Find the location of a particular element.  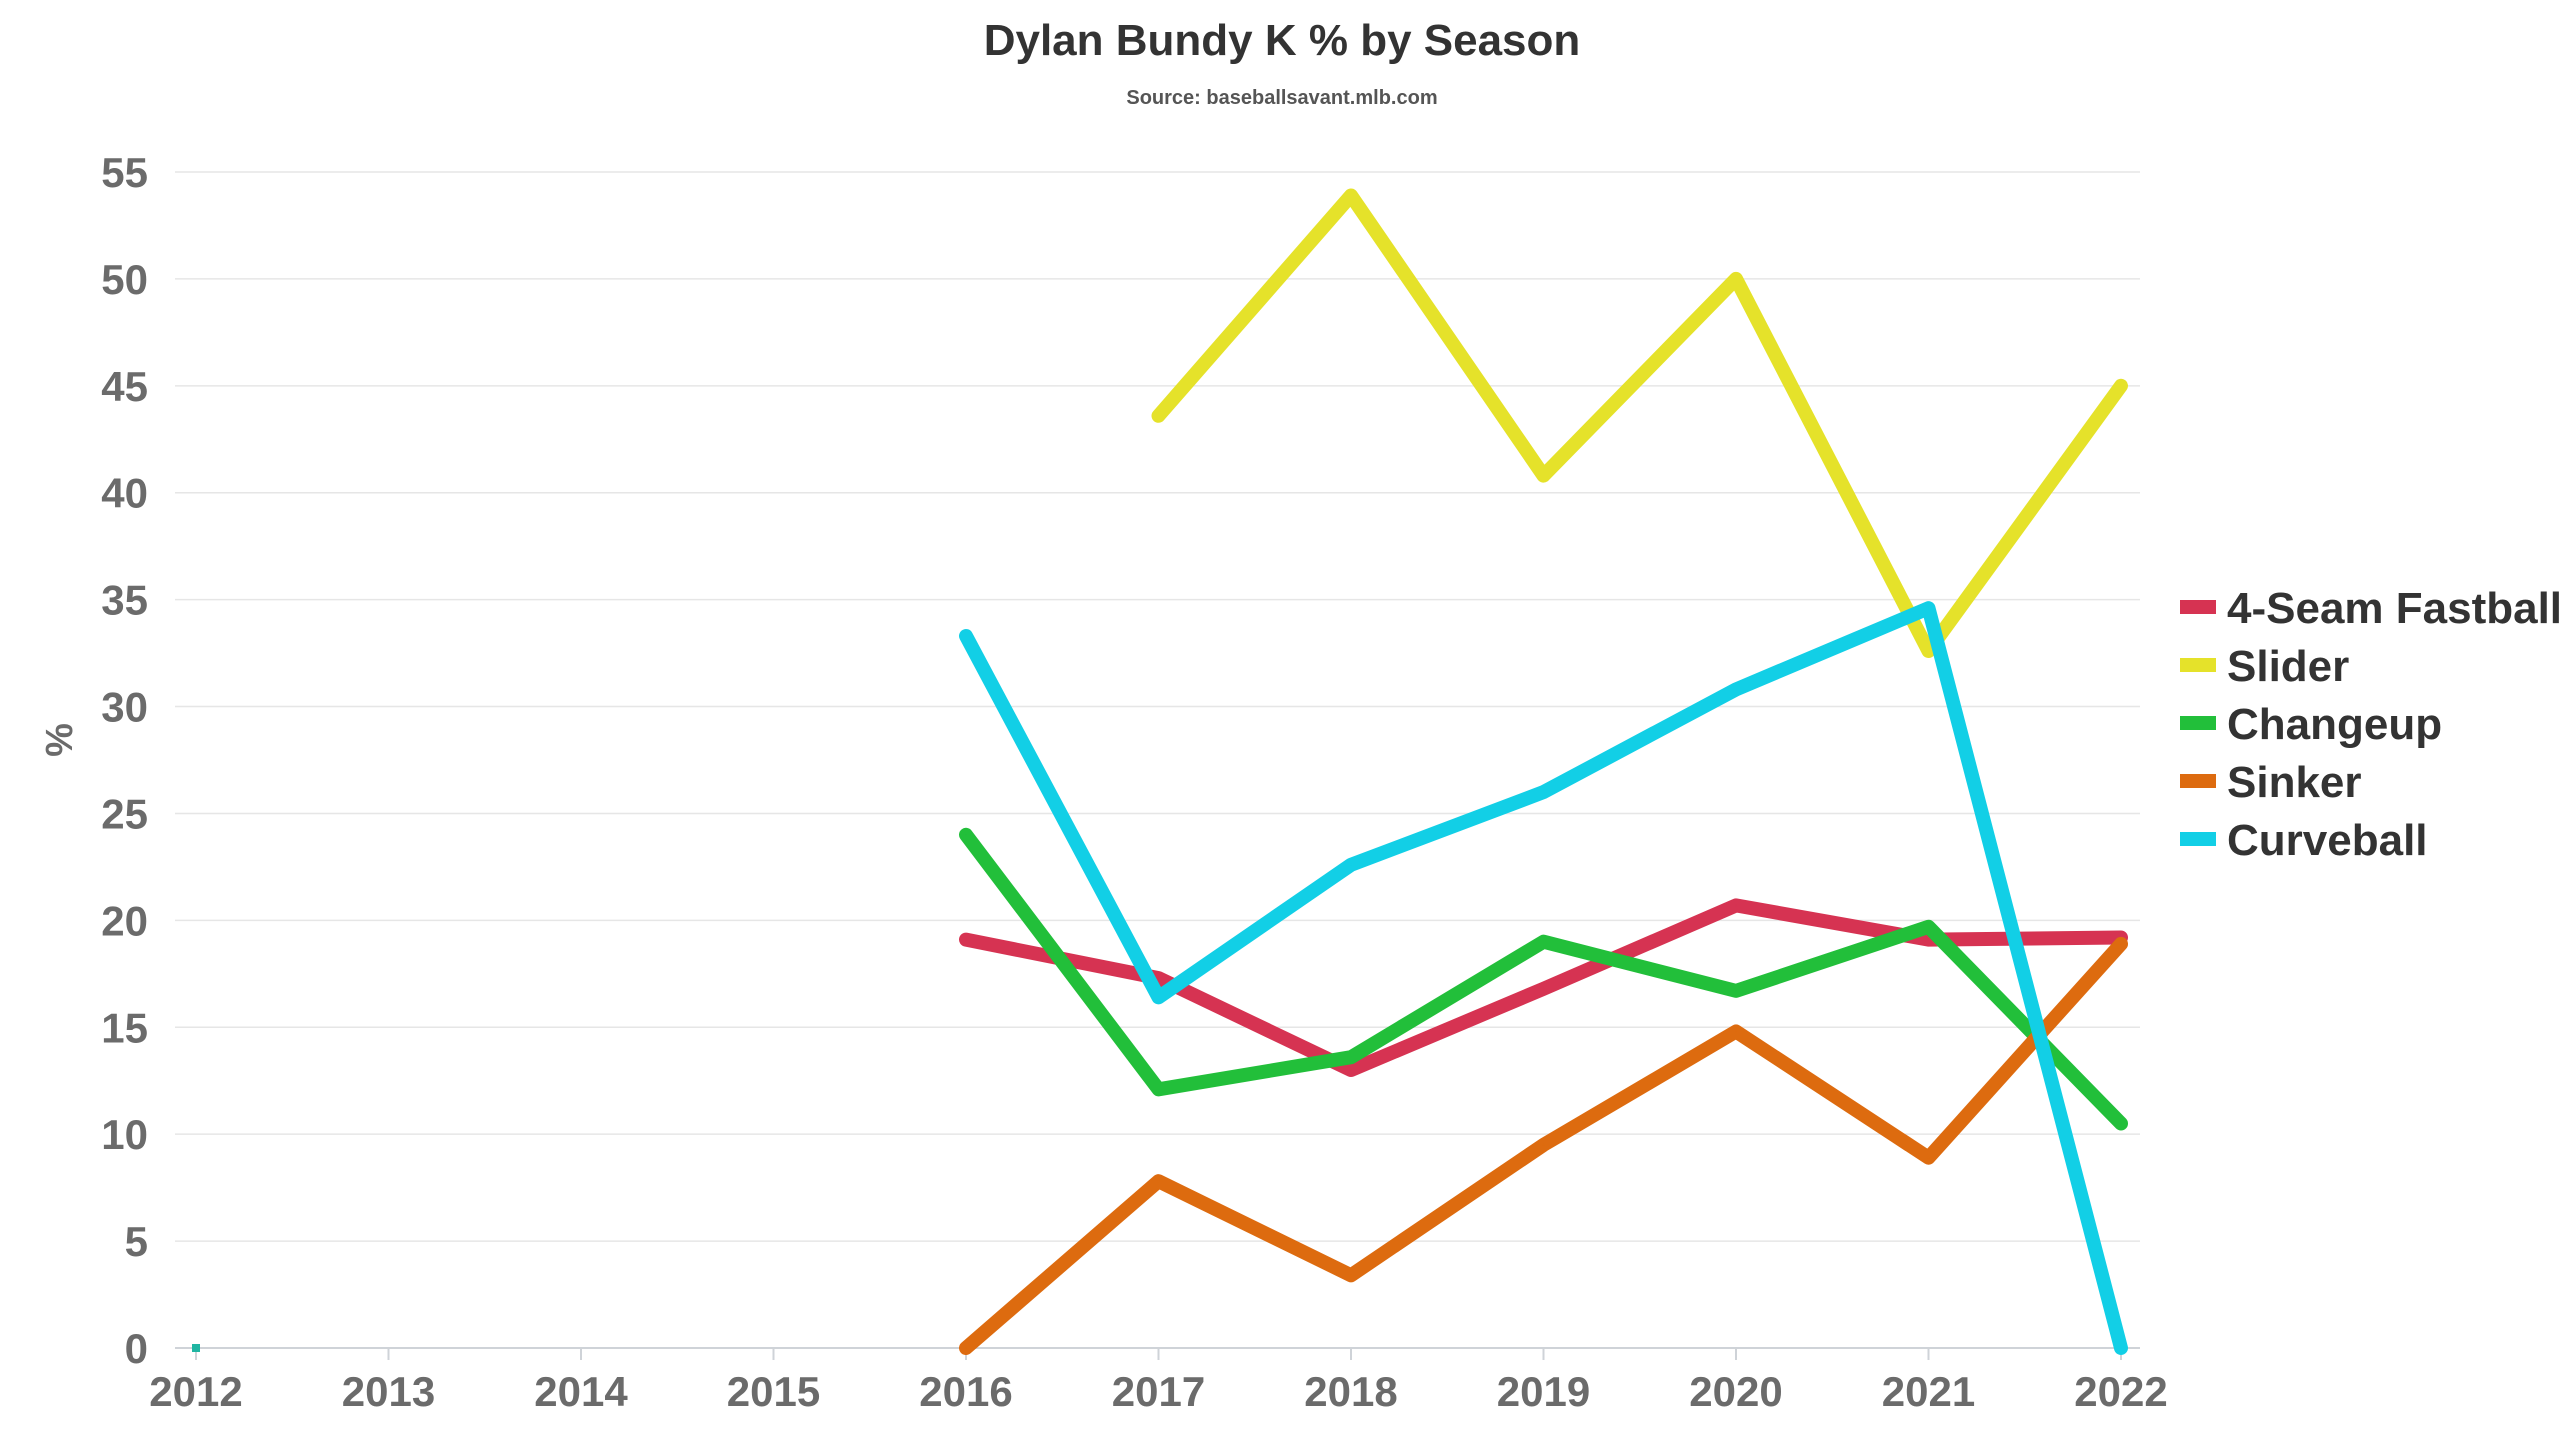

y-tick-label: 35 is located at coordinates (124, 600).